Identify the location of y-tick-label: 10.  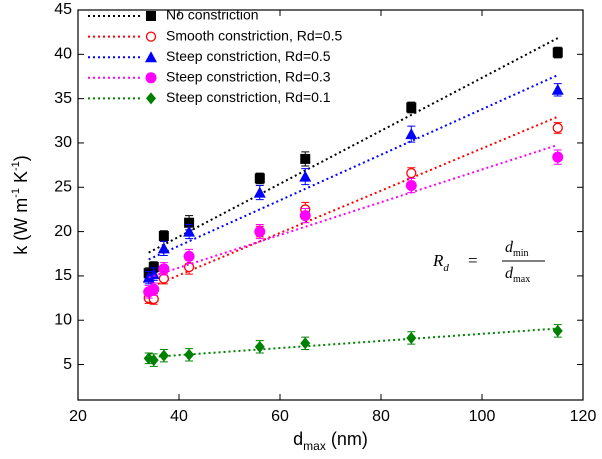
(63, 319).